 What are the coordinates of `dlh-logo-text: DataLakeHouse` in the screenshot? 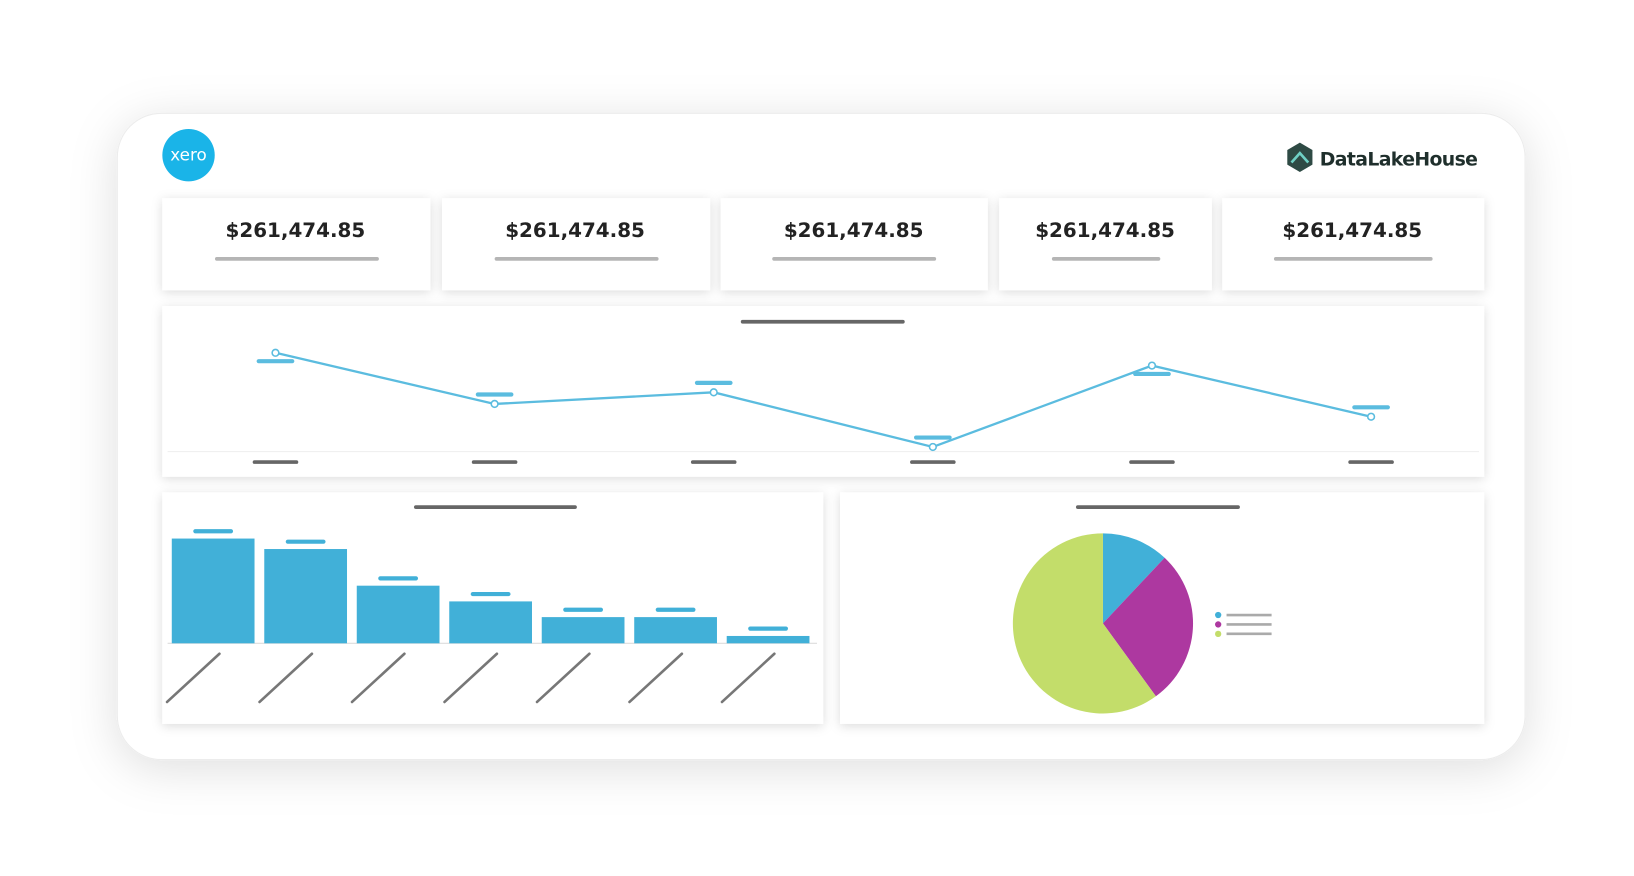 It's located at (1399, 160).